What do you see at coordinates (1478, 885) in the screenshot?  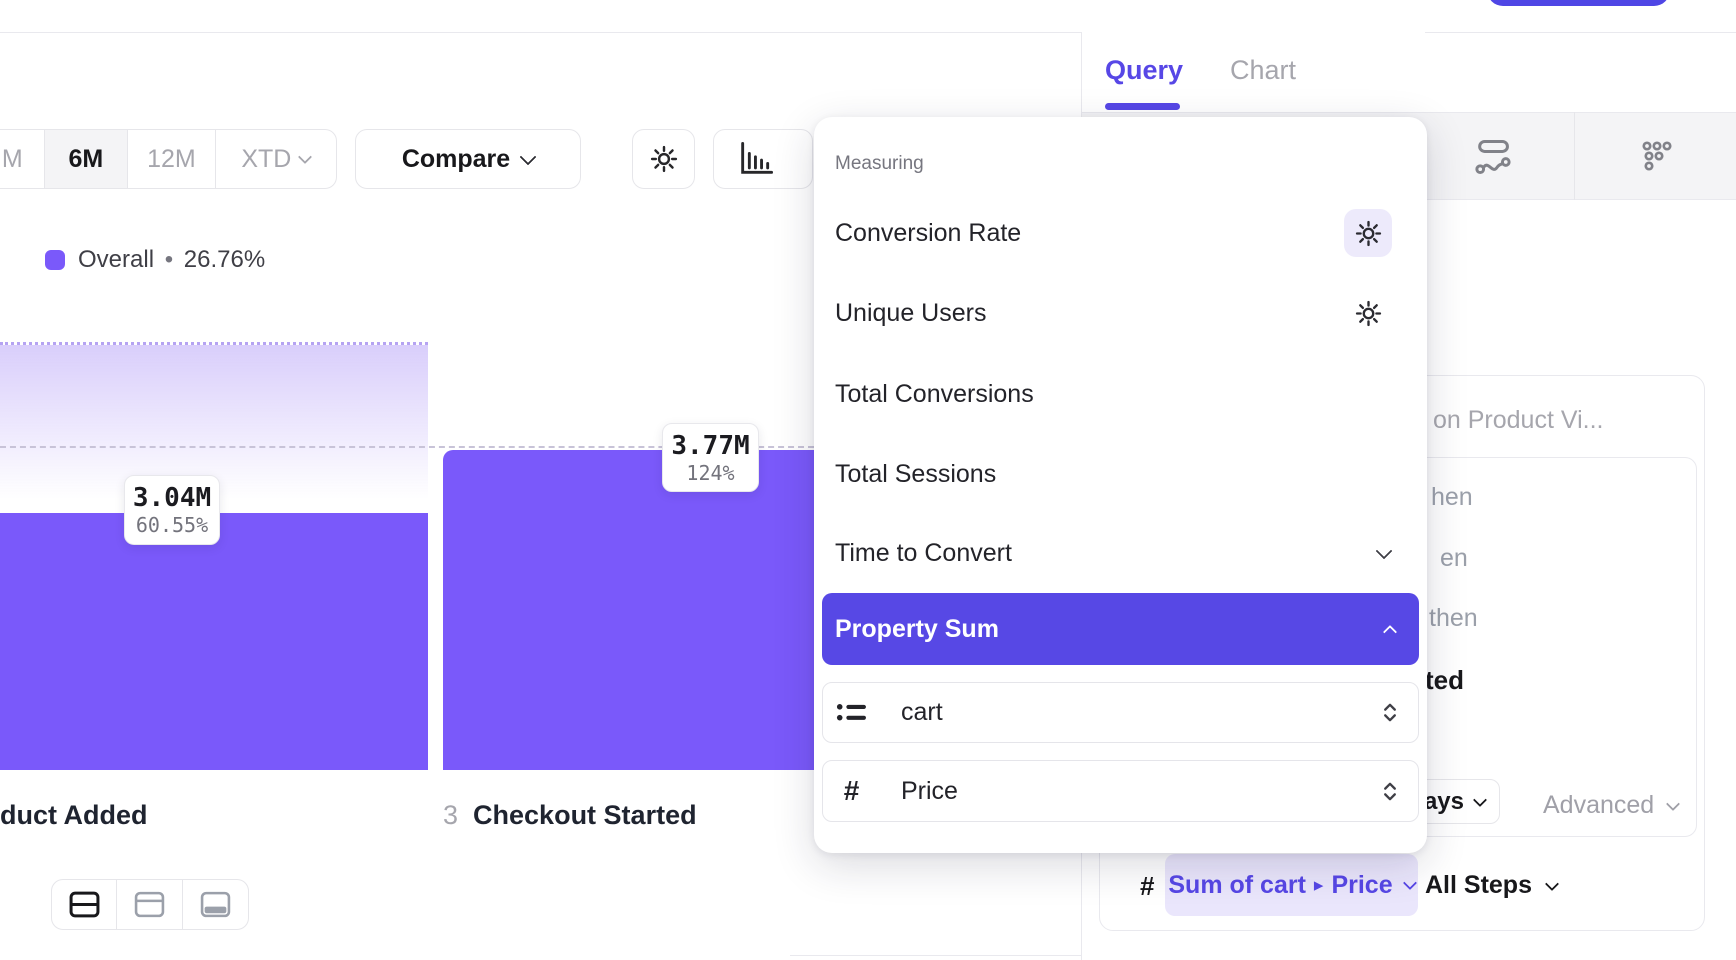 I see `all-steps-label: All Steps` at bounding box center [1478, 885].